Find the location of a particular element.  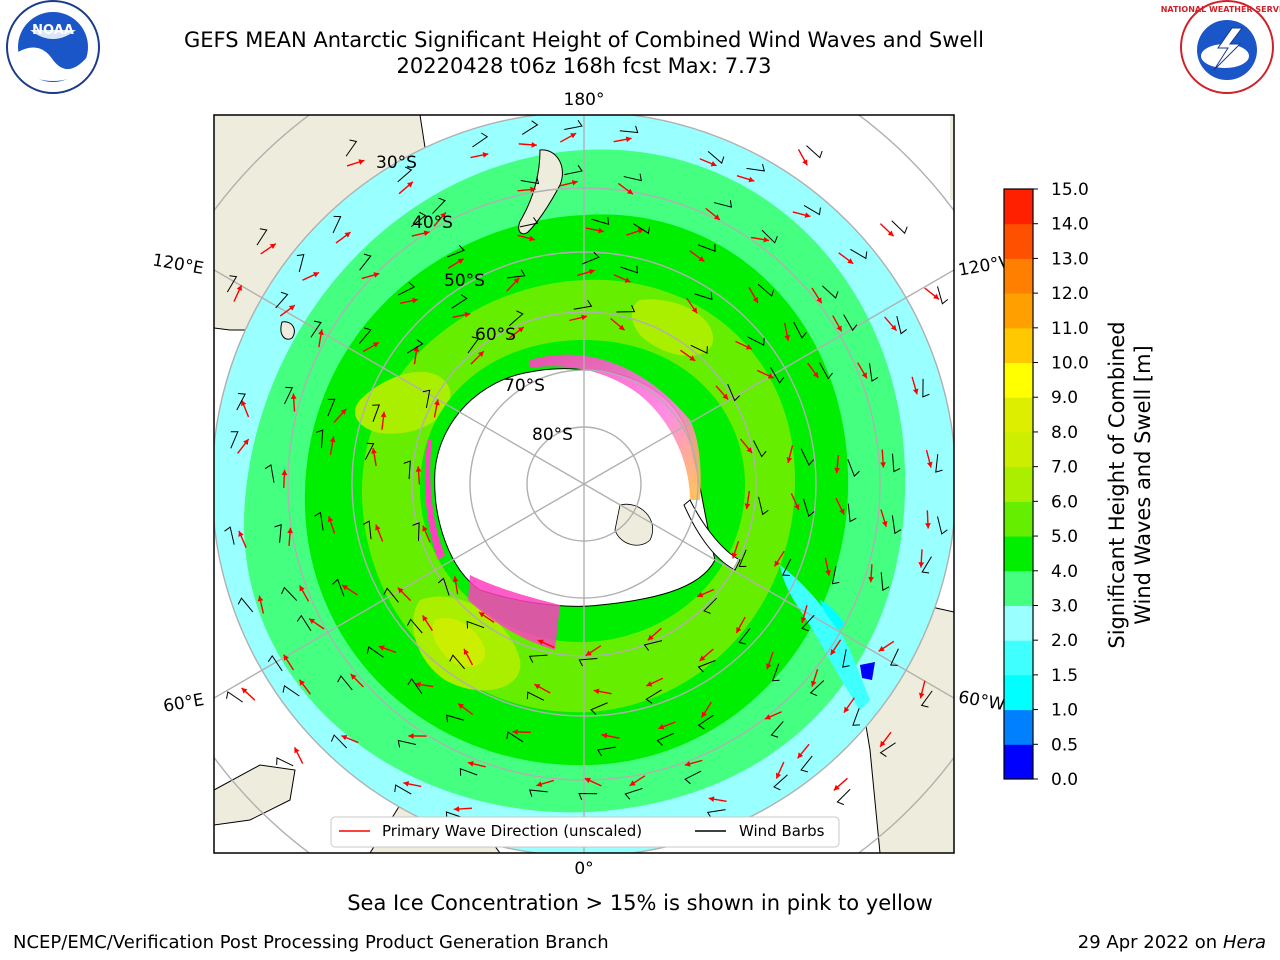

colorbar-tick-label: 6.0 is located at coordinates (1064, 502).